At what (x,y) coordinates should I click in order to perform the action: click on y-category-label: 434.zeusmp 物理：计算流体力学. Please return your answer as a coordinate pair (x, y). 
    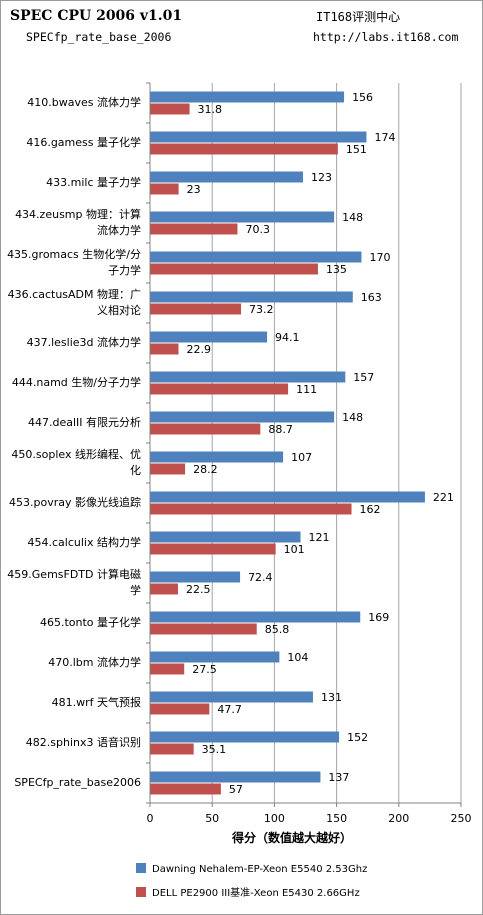
    Looking at the image, I should click on (78, 222).